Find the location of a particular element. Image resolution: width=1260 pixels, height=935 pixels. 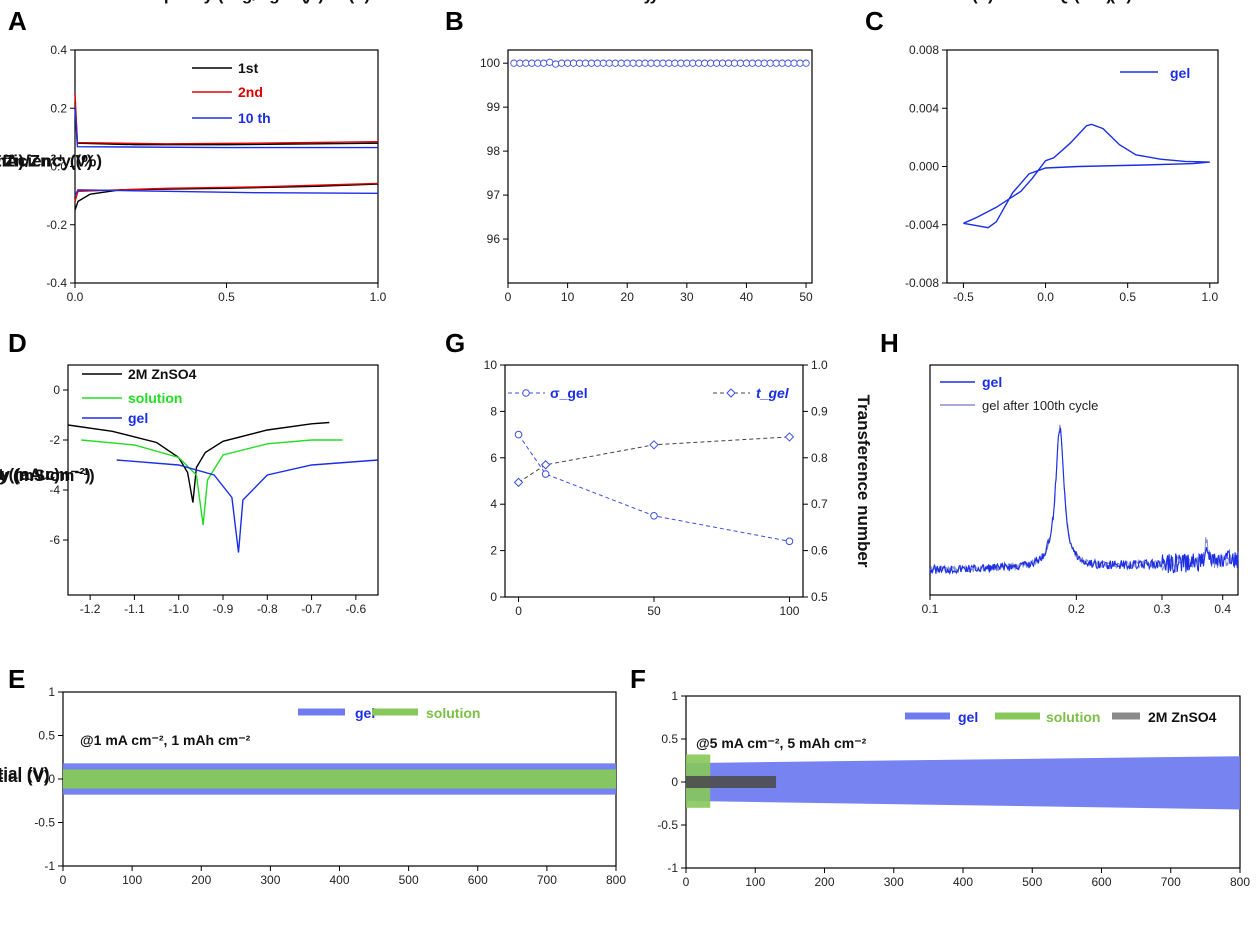

x-tick-label: 0.1 is located at coordinates (930, 609).